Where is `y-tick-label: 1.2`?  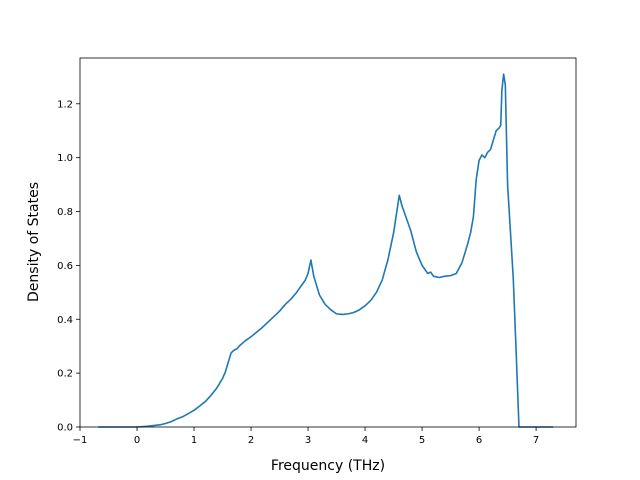
y-tick-label: 1.2 is located at coordinates (65, 104).